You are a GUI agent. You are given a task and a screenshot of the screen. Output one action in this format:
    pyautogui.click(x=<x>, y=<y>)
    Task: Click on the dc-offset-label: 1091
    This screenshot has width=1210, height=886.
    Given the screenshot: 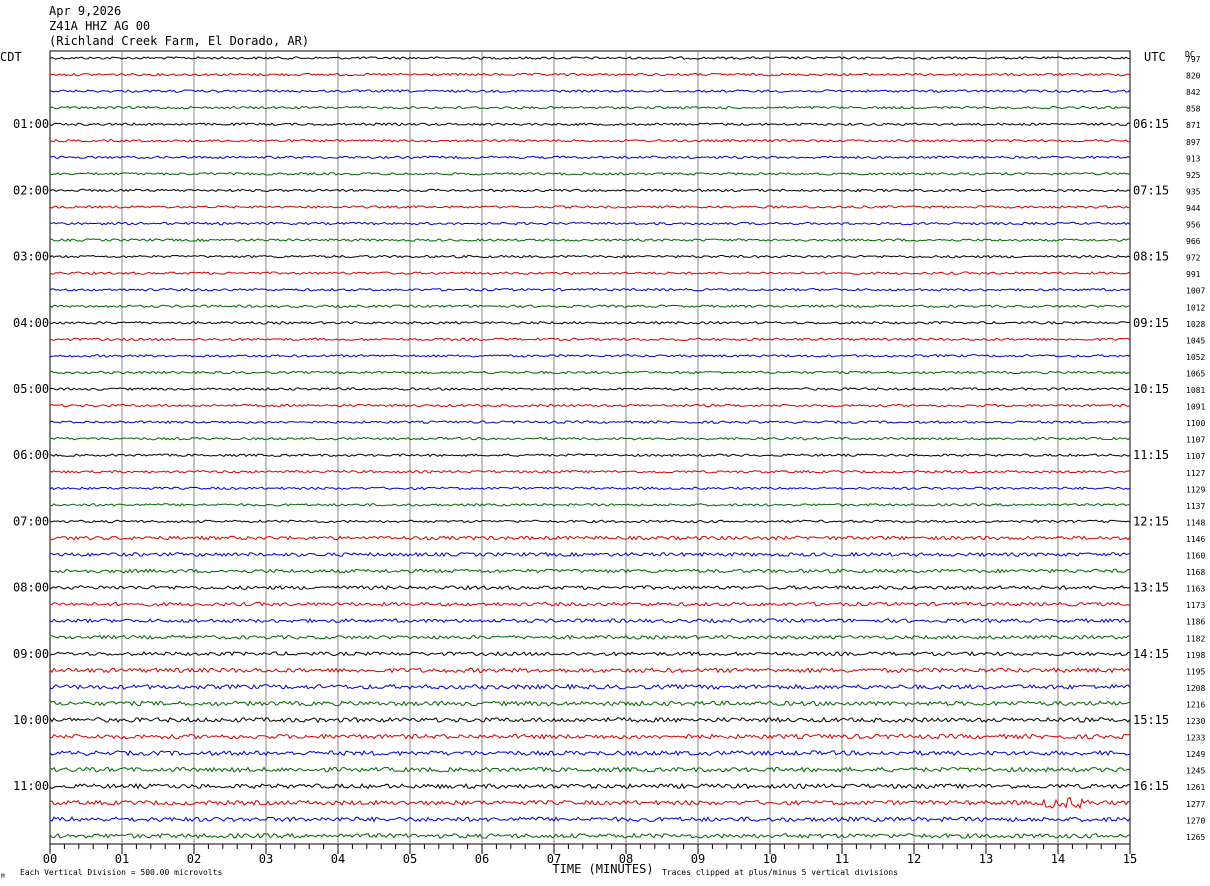 What is the action you would take?
    pyautogui.click(x=1195, y=407)
    